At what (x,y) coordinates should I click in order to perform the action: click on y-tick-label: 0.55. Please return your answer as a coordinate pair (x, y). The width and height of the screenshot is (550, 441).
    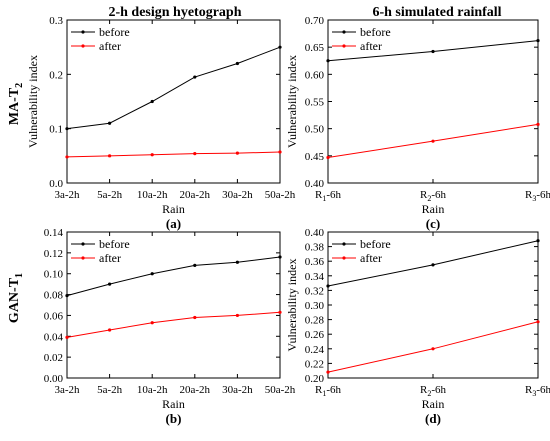
    Looking at the image, I should click on (315, 103).